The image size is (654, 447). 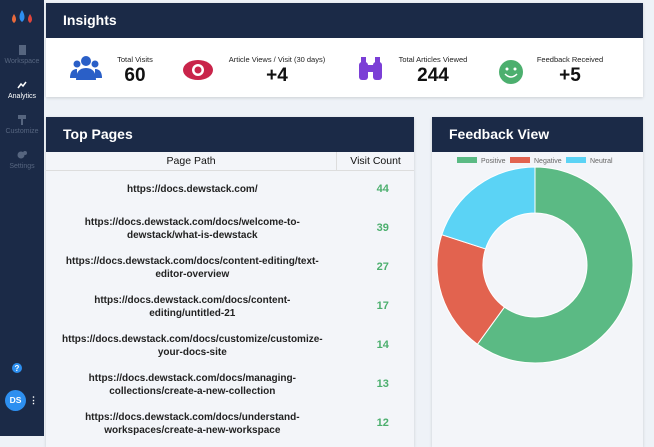 I want to click on nav-label: Analytics, so click(x=21, y=96).